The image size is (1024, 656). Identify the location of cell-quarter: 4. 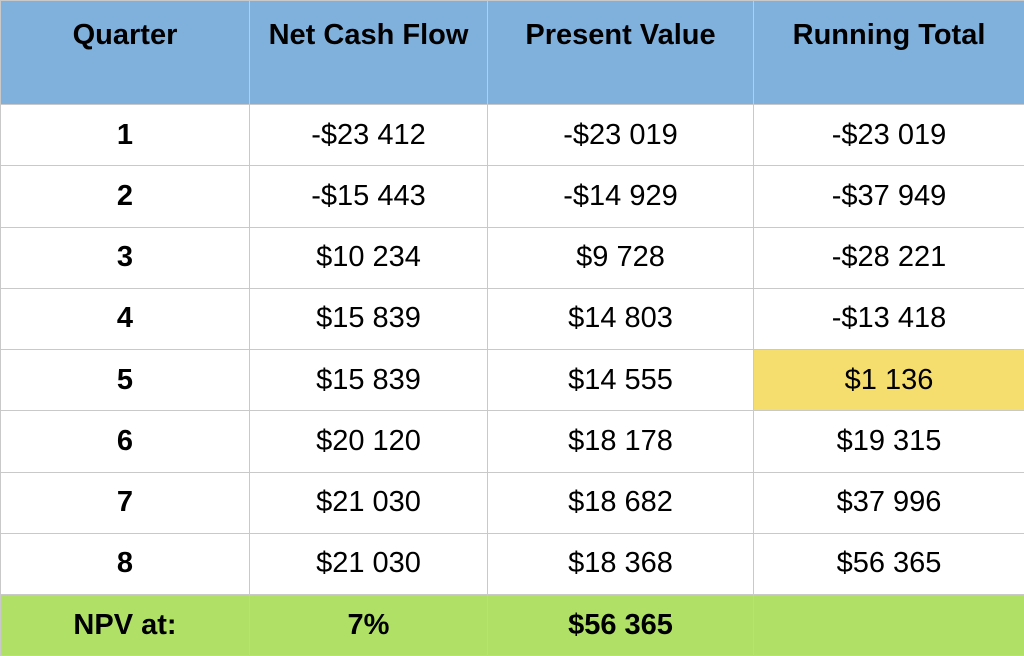
(125, 319).